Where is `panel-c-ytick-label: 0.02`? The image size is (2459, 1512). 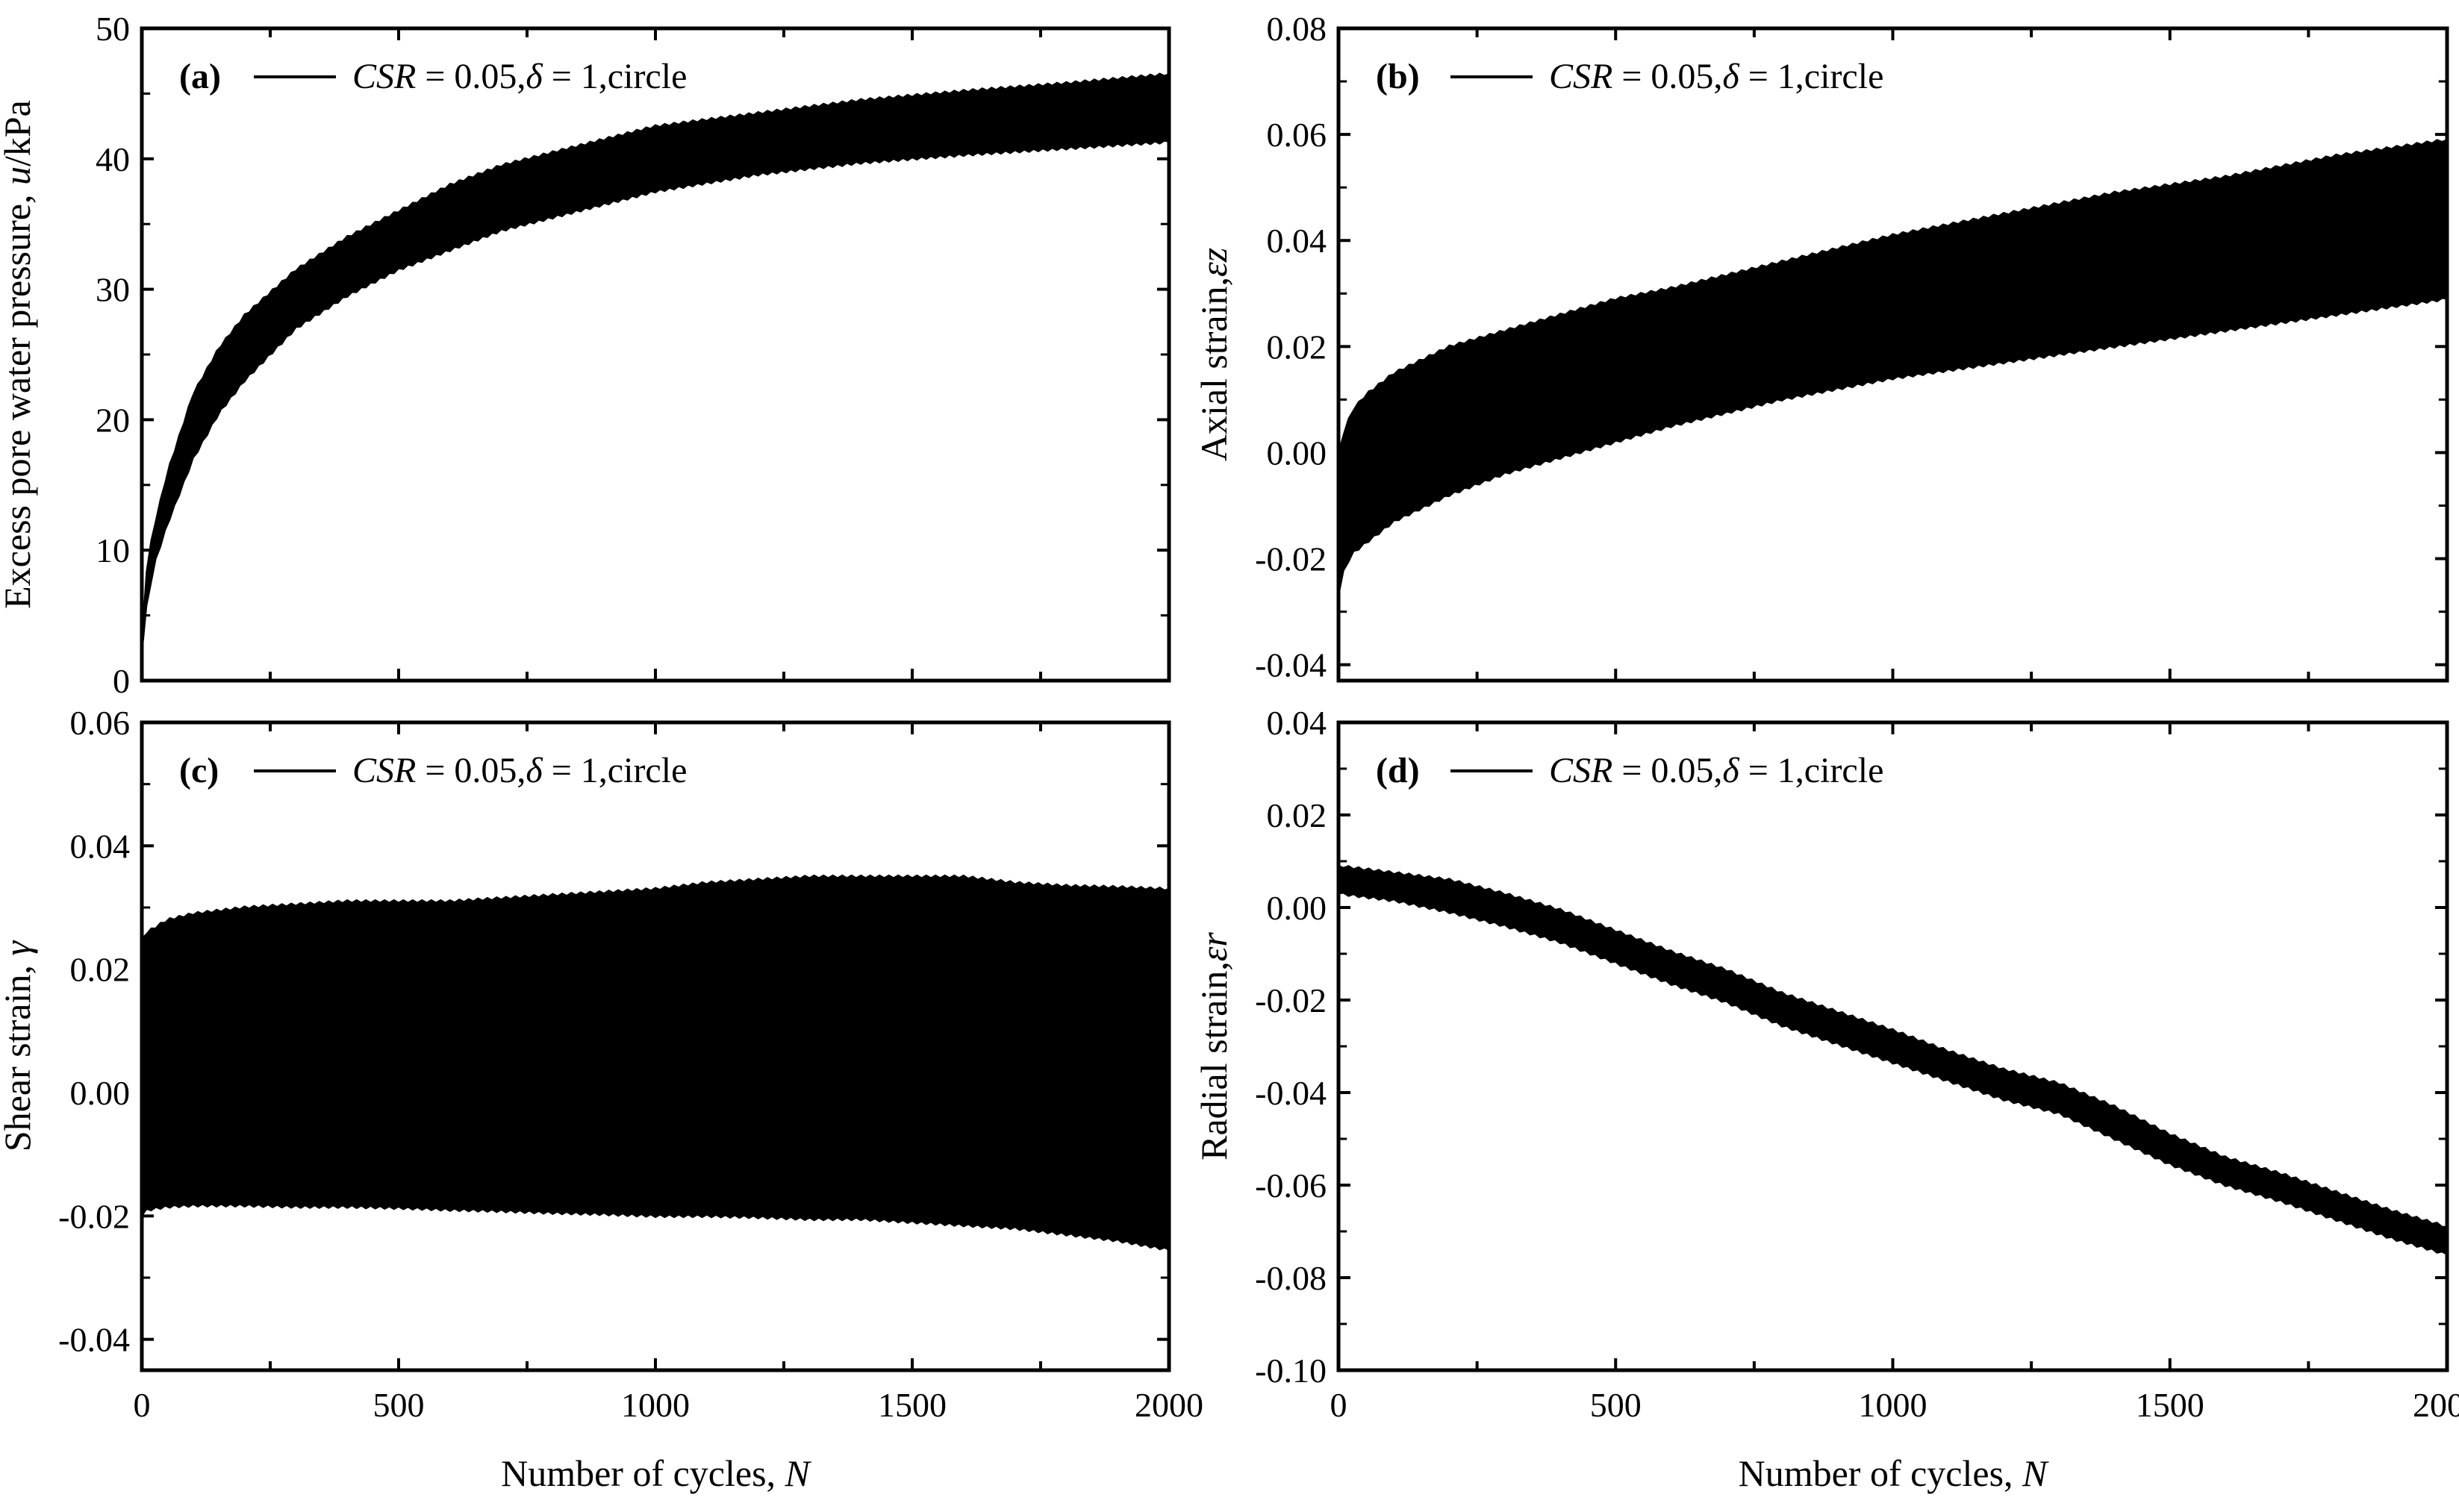 panel-c-ytick-label: 0.02 is located at coordinates (100, 970).